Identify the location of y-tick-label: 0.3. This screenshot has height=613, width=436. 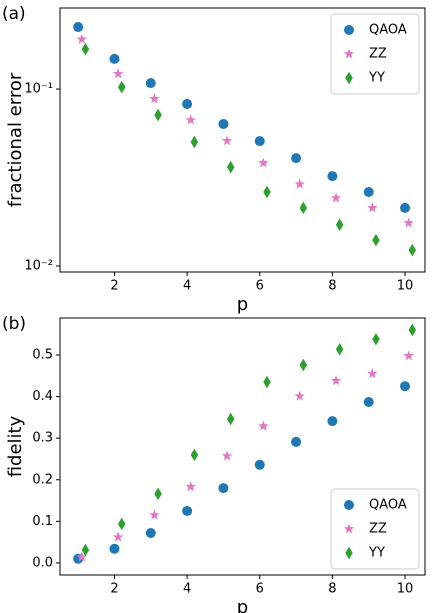
(42, 438).